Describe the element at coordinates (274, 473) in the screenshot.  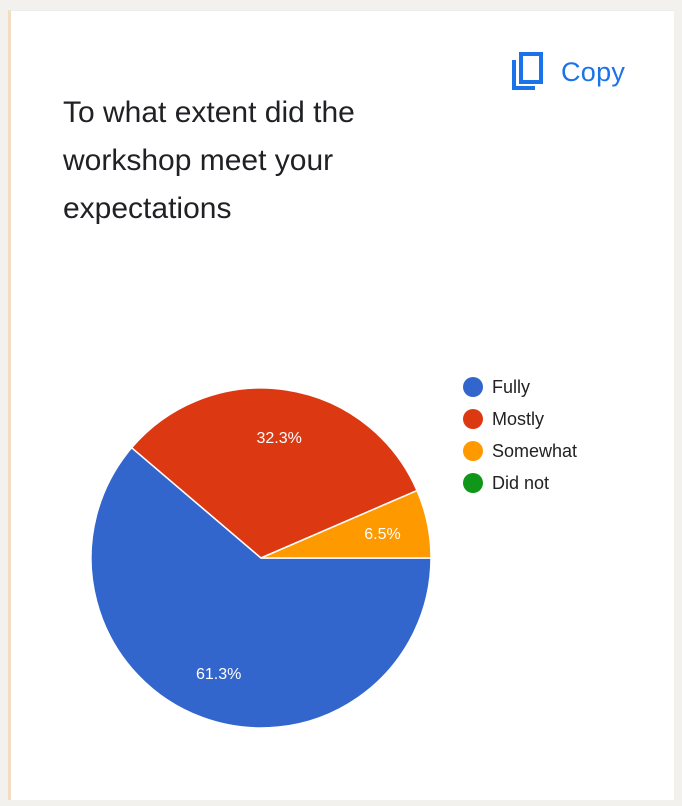
I see `pie-slice-mostly` at that location.